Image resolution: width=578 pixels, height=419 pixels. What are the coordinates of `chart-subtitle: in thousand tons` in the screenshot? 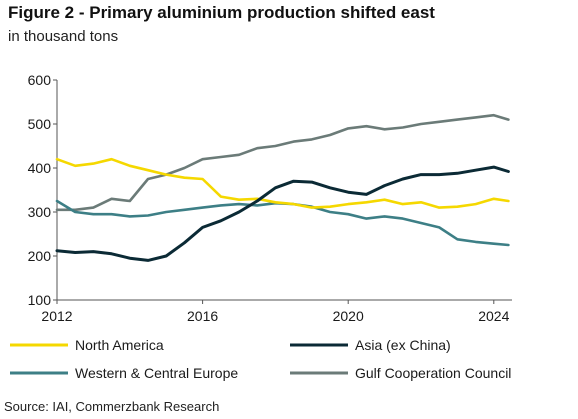 It's located at (63, 36).